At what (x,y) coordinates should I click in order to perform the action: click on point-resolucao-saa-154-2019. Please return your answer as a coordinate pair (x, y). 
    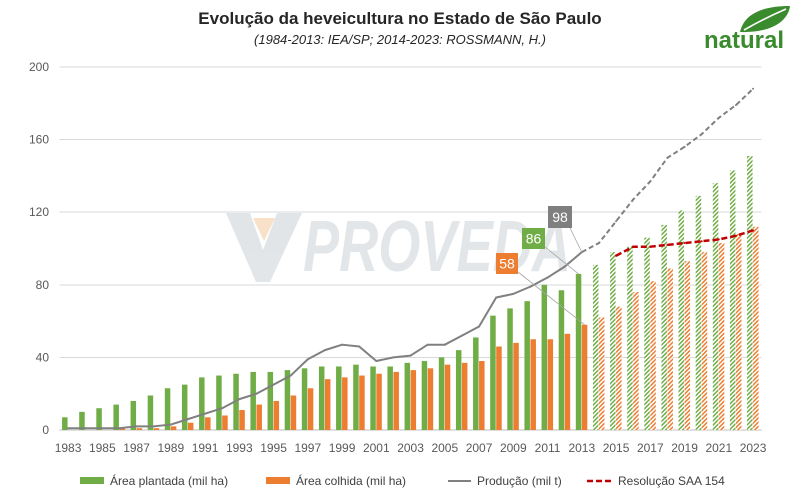
    Looking at the image, I should click on (684, 243).